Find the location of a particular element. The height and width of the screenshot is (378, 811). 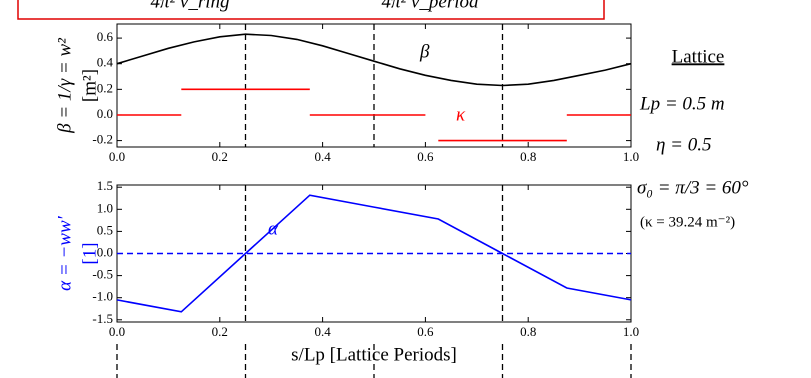

y-tick-label: -1.0 is located at coordinates (102, 296).